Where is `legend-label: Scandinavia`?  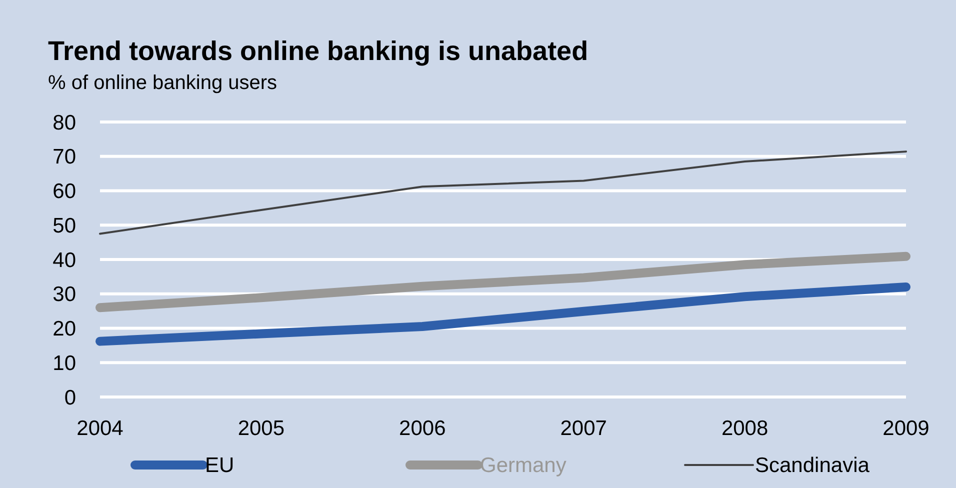 legend-label: Scandinavia is located at coordinates (812, 465).